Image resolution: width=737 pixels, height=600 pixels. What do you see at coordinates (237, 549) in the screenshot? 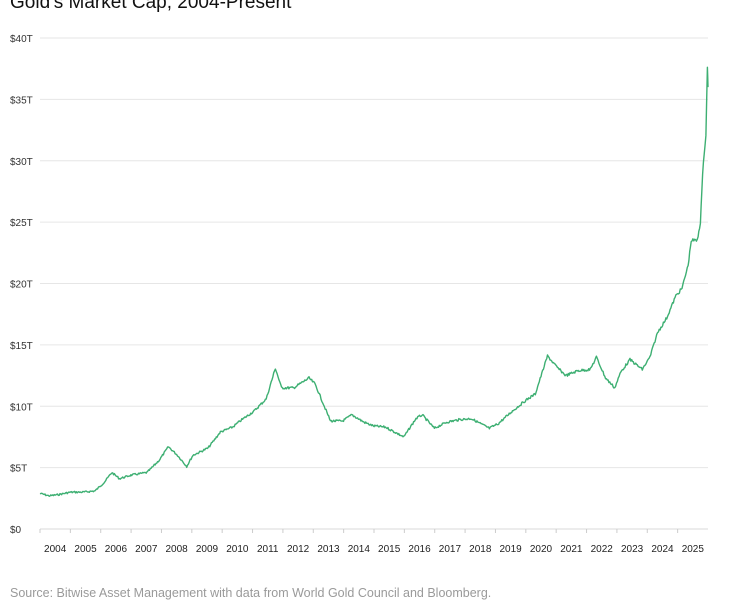
I see `x-tick-label: 2010` at bounding box center [237, 549].